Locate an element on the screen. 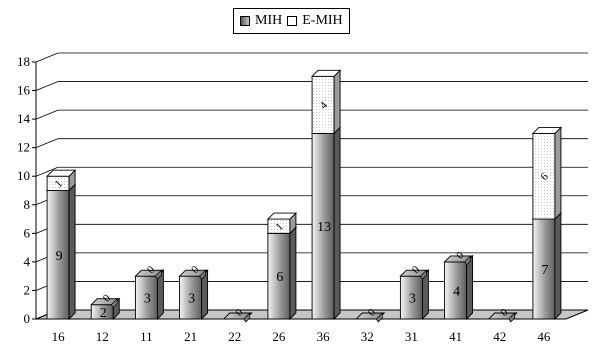  data-label-mih: 7 is located at coordinates (544, 270).